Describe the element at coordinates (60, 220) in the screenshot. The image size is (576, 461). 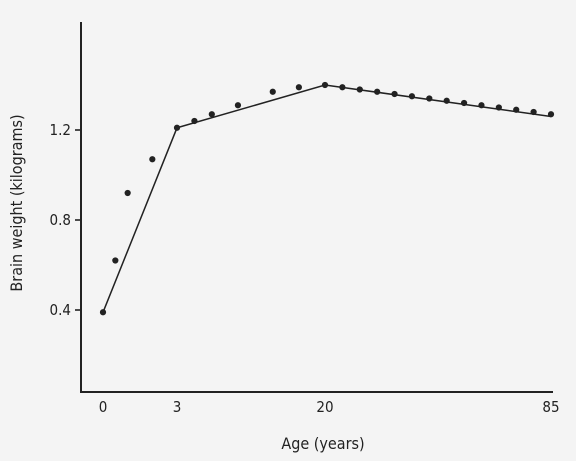
I see `y-tick-label: 0.8` at that location.